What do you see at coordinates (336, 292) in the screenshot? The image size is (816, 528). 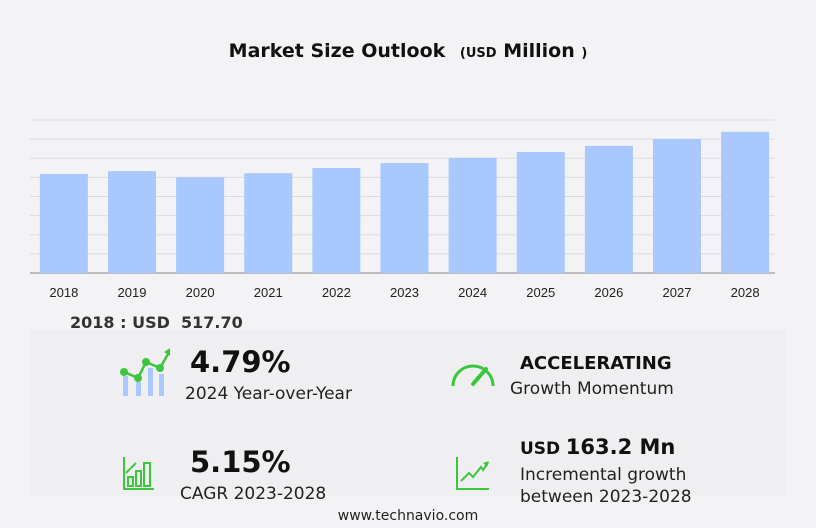 I see `x-tick-label: 2022` at bounding box center [336, 292].